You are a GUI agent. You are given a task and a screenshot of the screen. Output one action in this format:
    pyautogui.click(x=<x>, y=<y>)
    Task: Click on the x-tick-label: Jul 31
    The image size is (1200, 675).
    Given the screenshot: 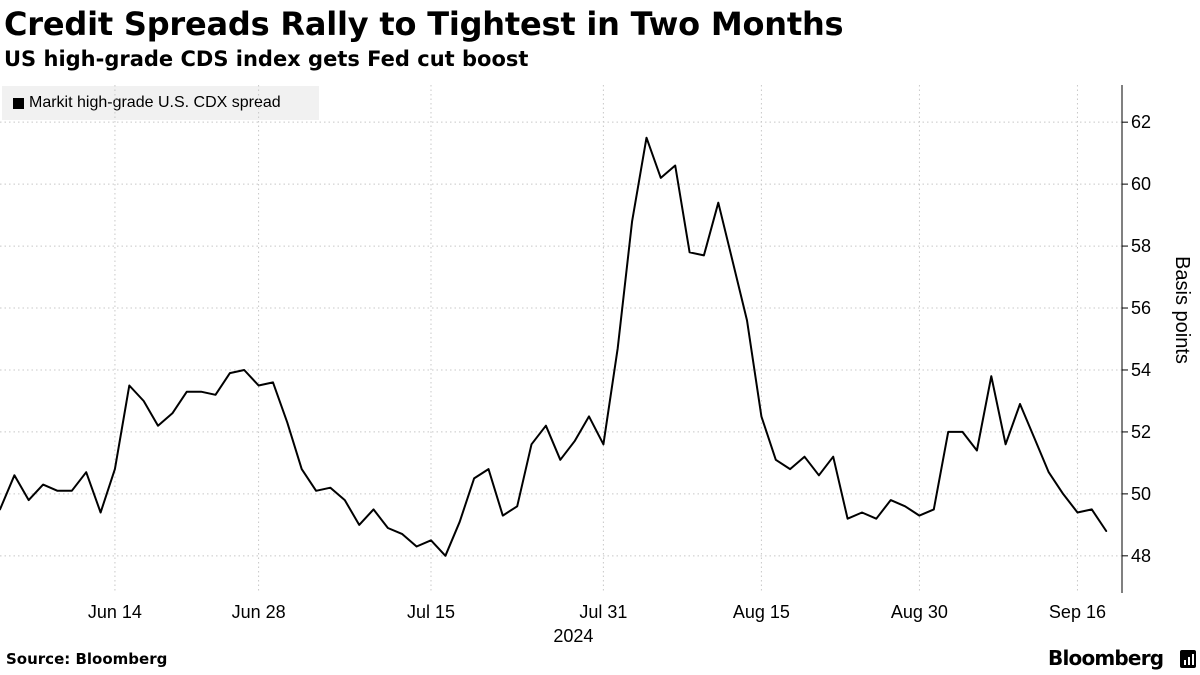 What is the action you would take?
    pyautogui.click(x=603, y=612)
    